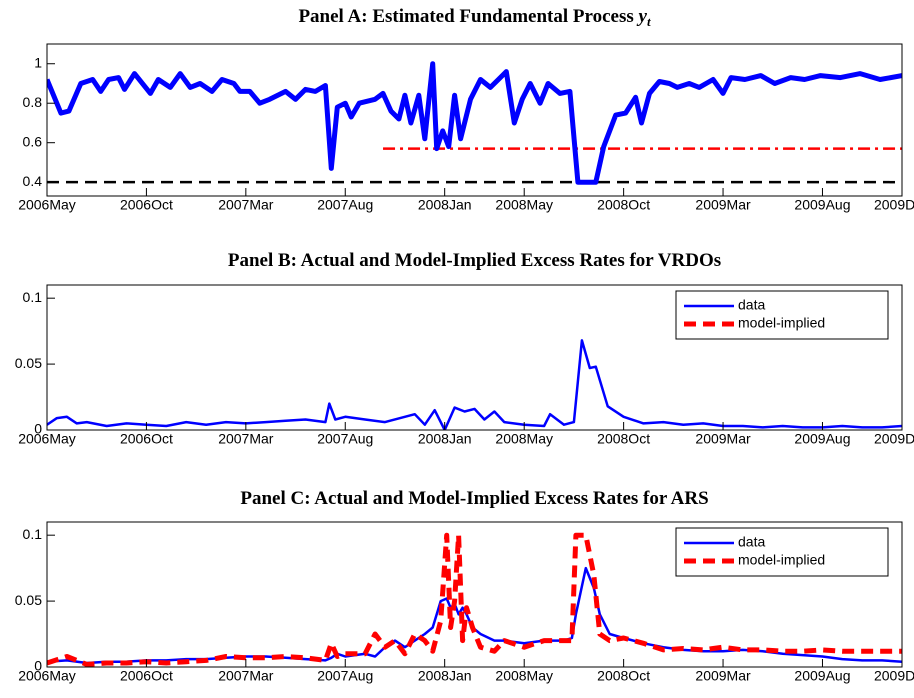  I want to click on plot, so click(474, 384).